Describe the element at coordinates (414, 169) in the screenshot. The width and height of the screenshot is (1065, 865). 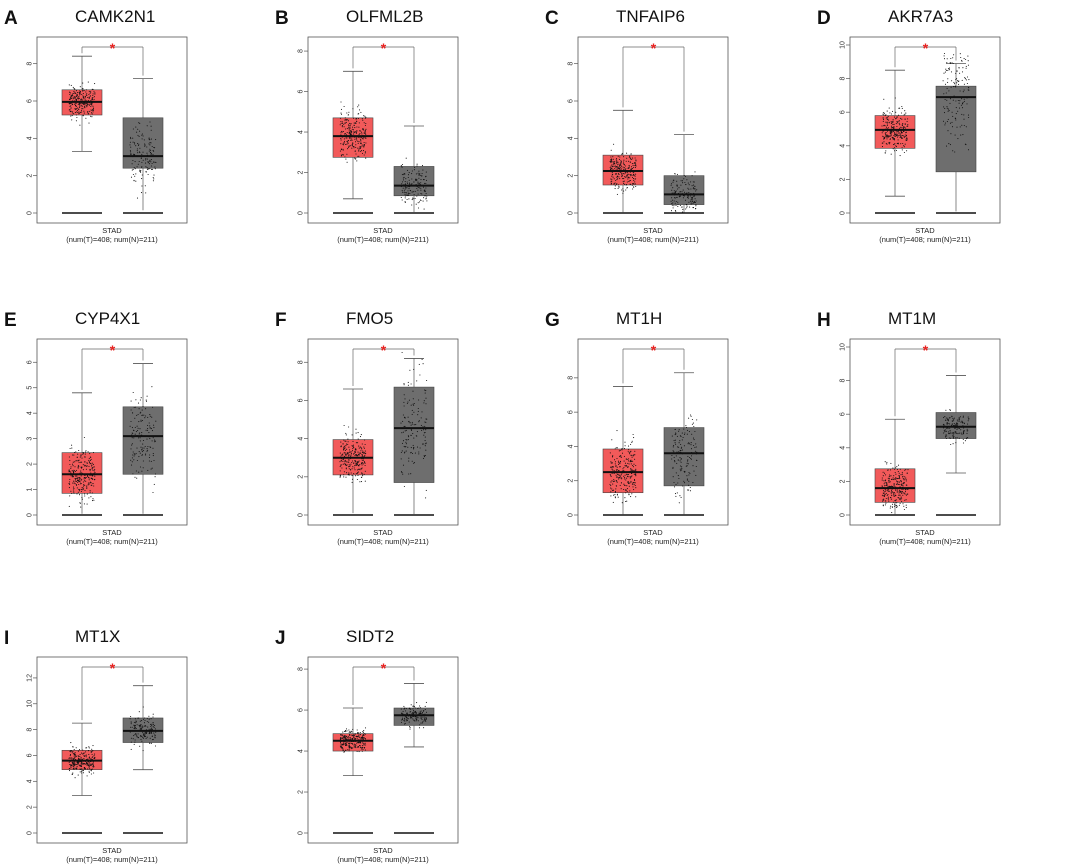
I see `box-normal` at that location.